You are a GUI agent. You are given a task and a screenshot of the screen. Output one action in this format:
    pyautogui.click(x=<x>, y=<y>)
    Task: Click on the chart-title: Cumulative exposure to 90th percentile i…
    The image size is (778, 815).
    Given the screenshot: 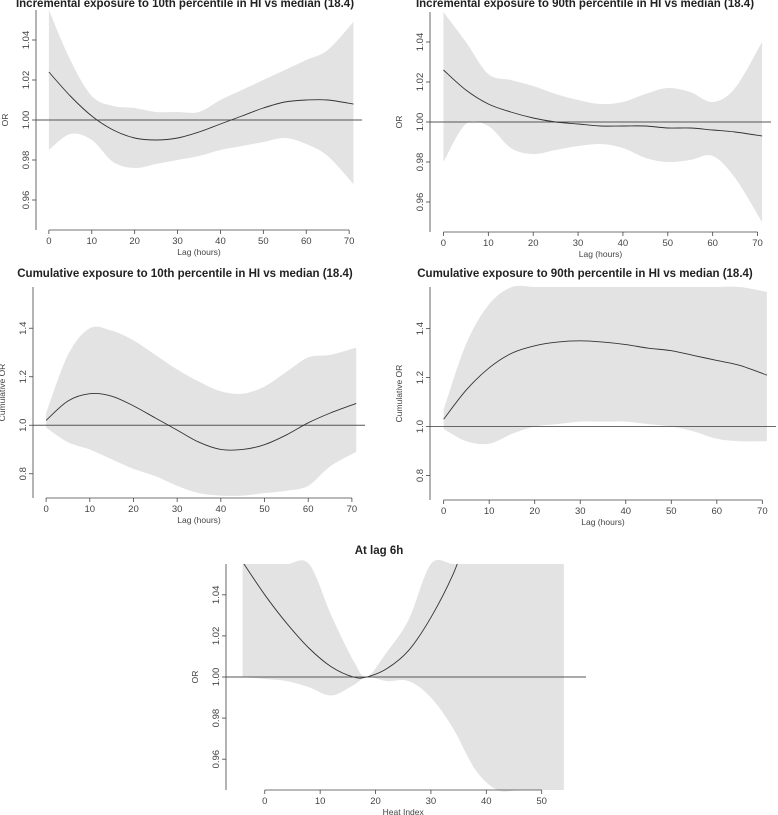 What is the action you would take?
    pyautogui.click(x=585, y=274)
    